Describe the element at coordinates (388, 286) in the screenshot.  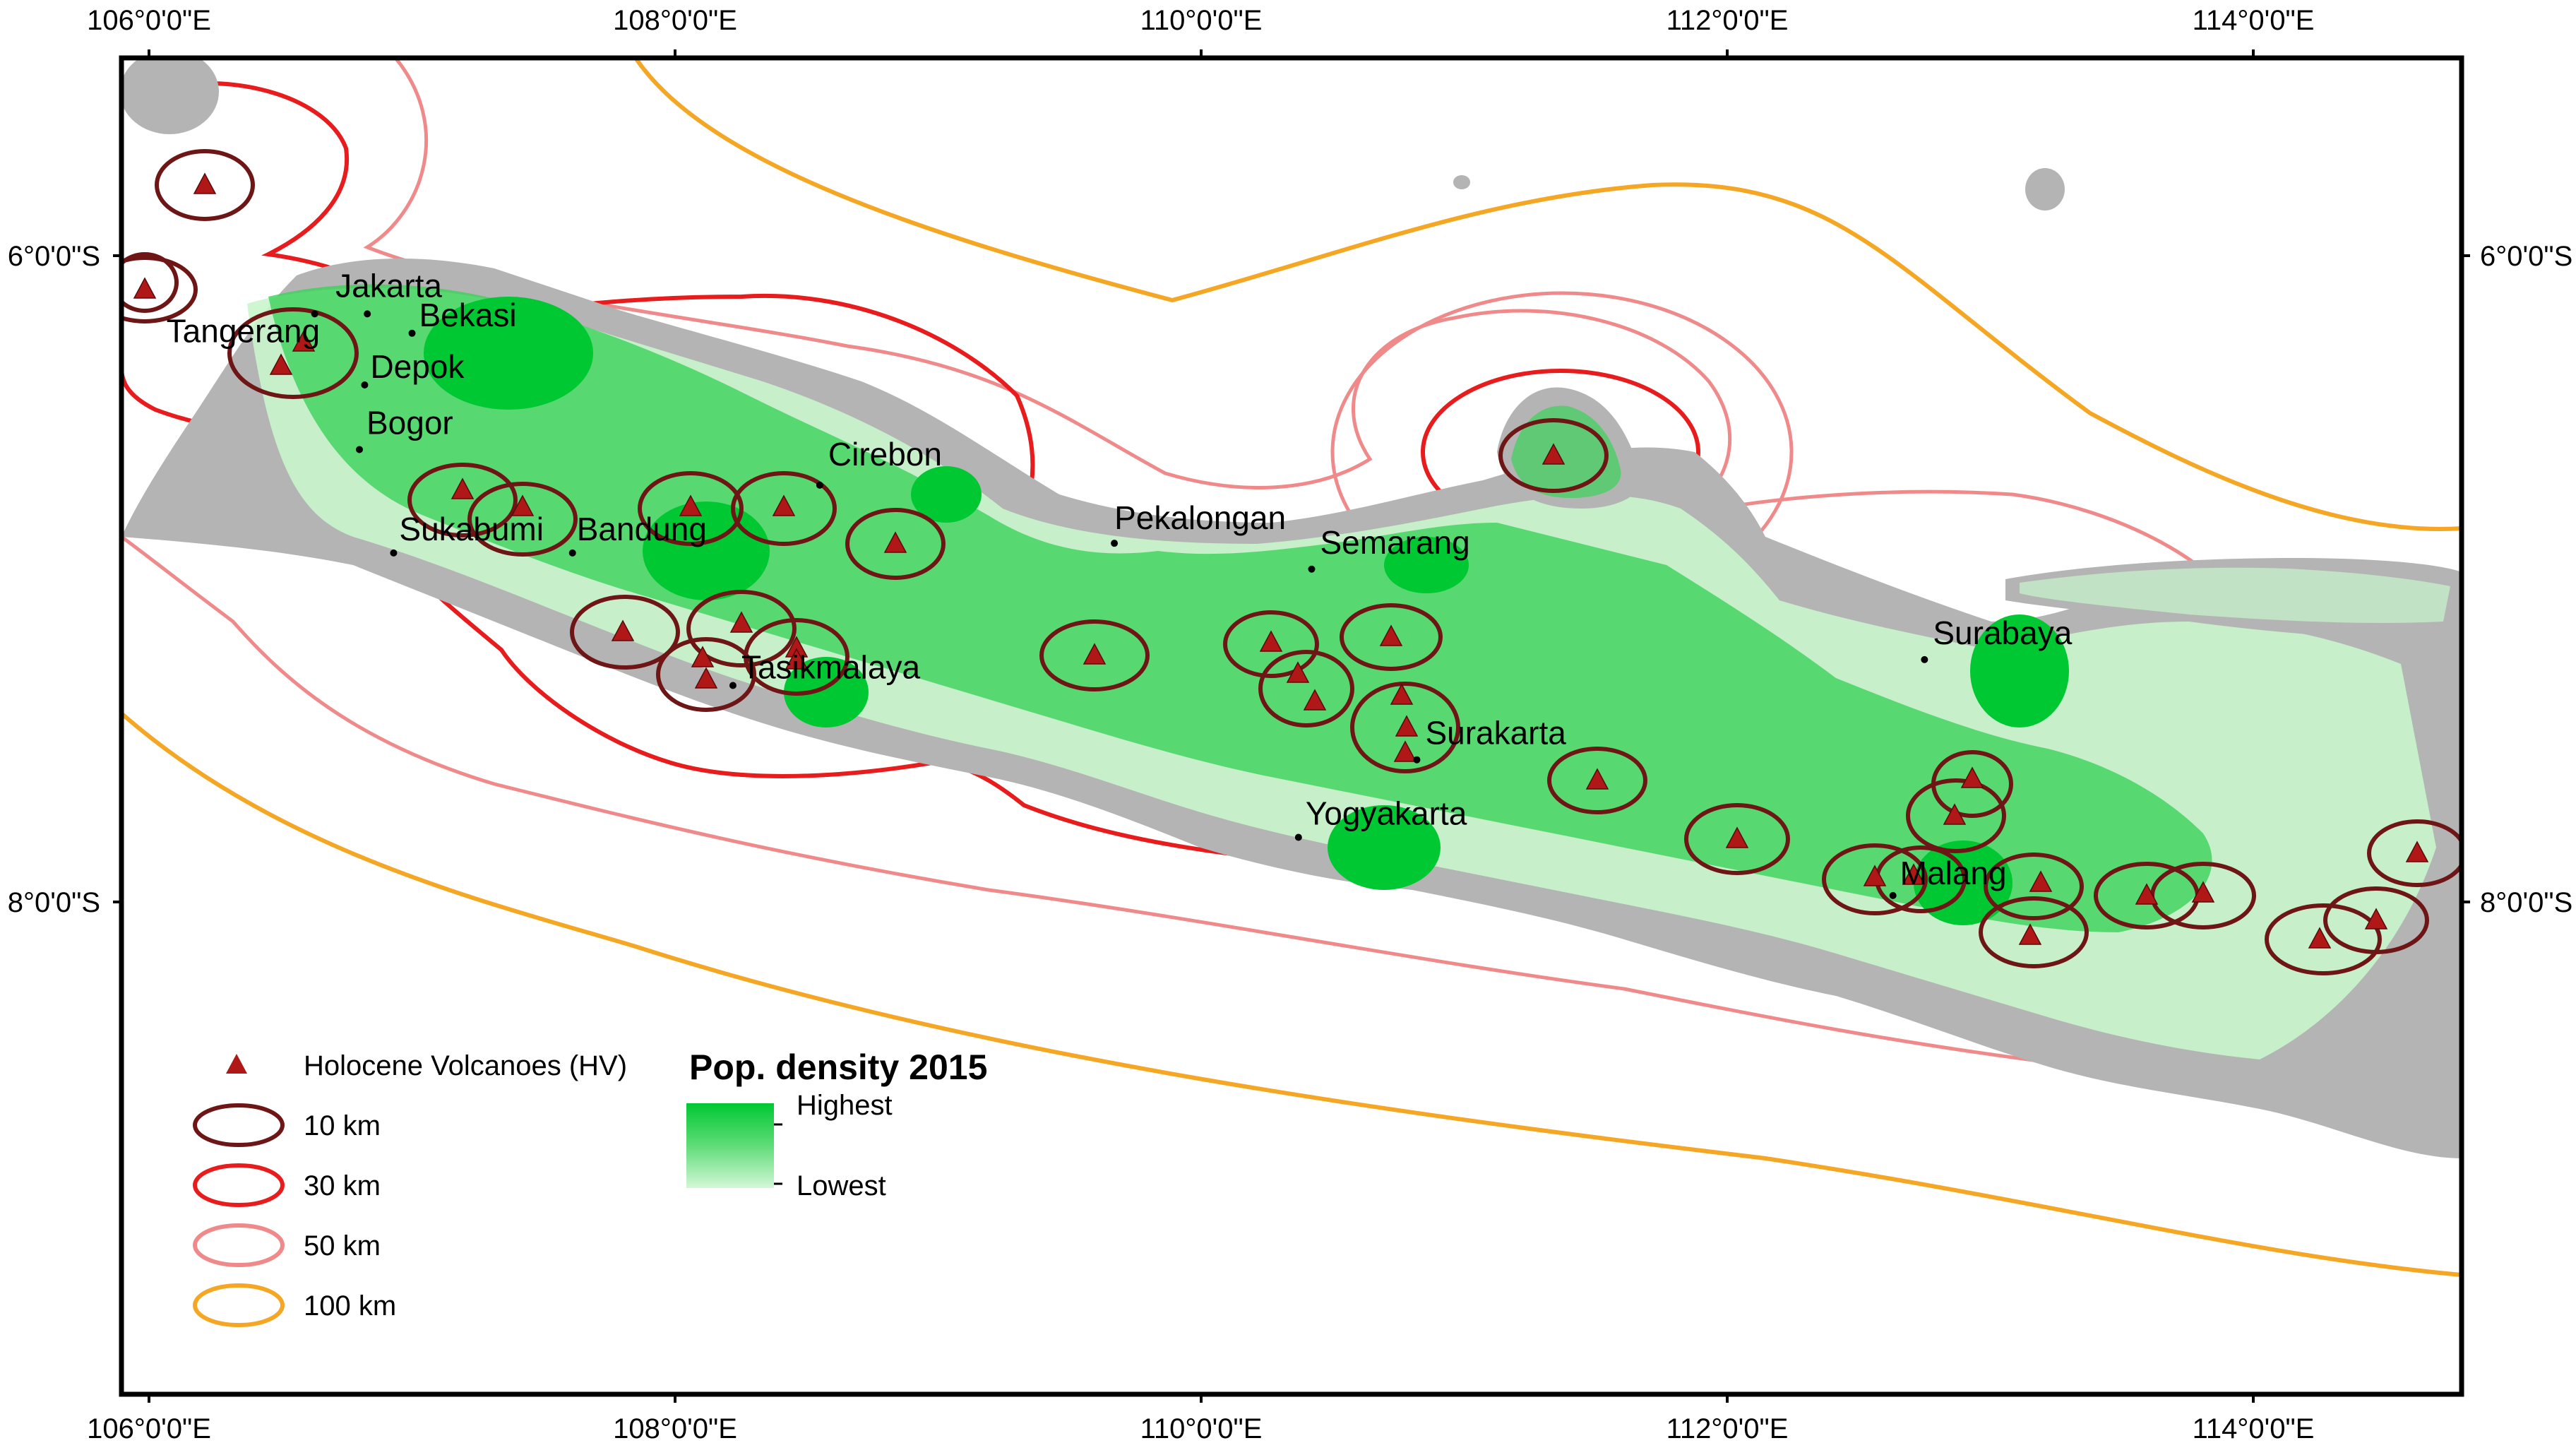
I see `city-label: Jakarta` at that location.